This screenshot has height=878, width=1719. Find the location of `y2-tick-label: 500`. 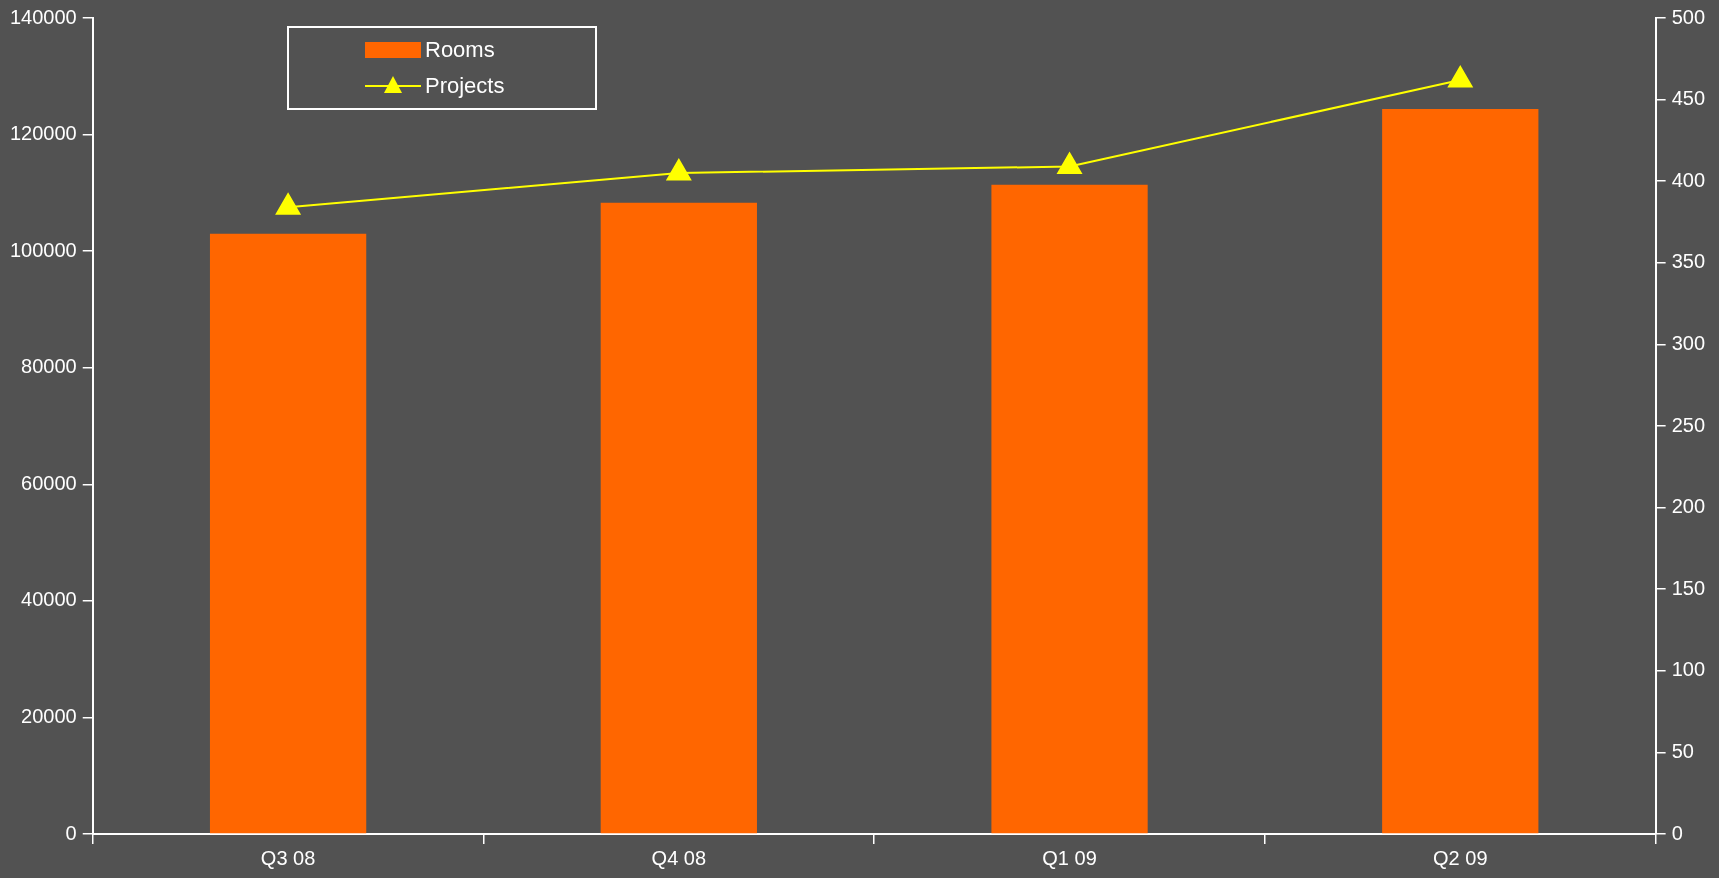

y2-tick-label: 500 is located at coordinates (1688, 16).